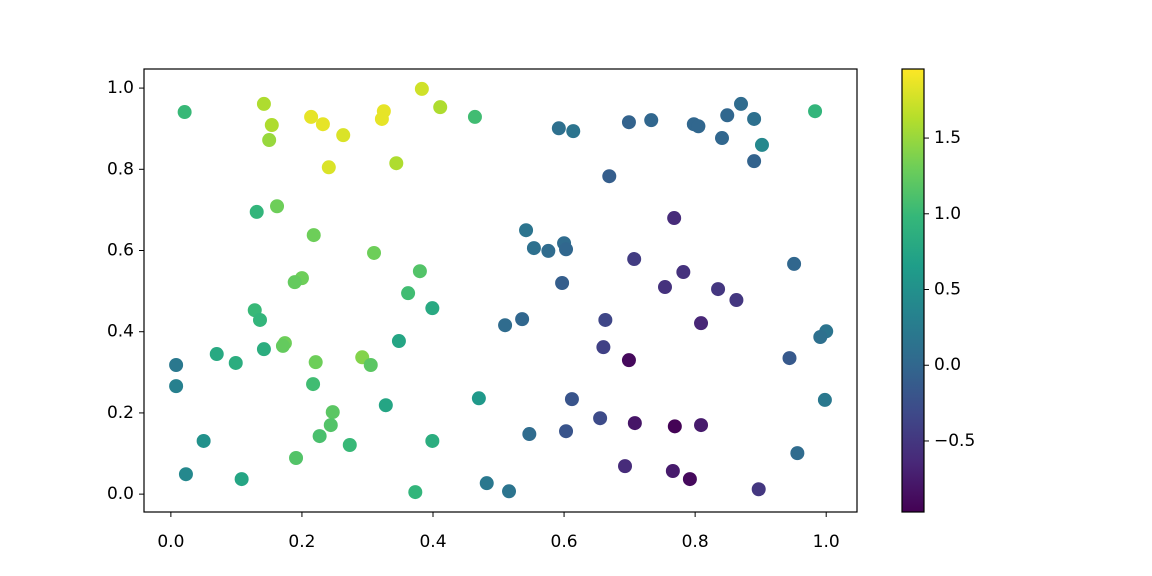 This screenshot has width=1152, height=576. What do you see at coordinates (826, 542) in the screenshot?
I see `x-tick-label: 1.0` at bounding box center [826, 542].